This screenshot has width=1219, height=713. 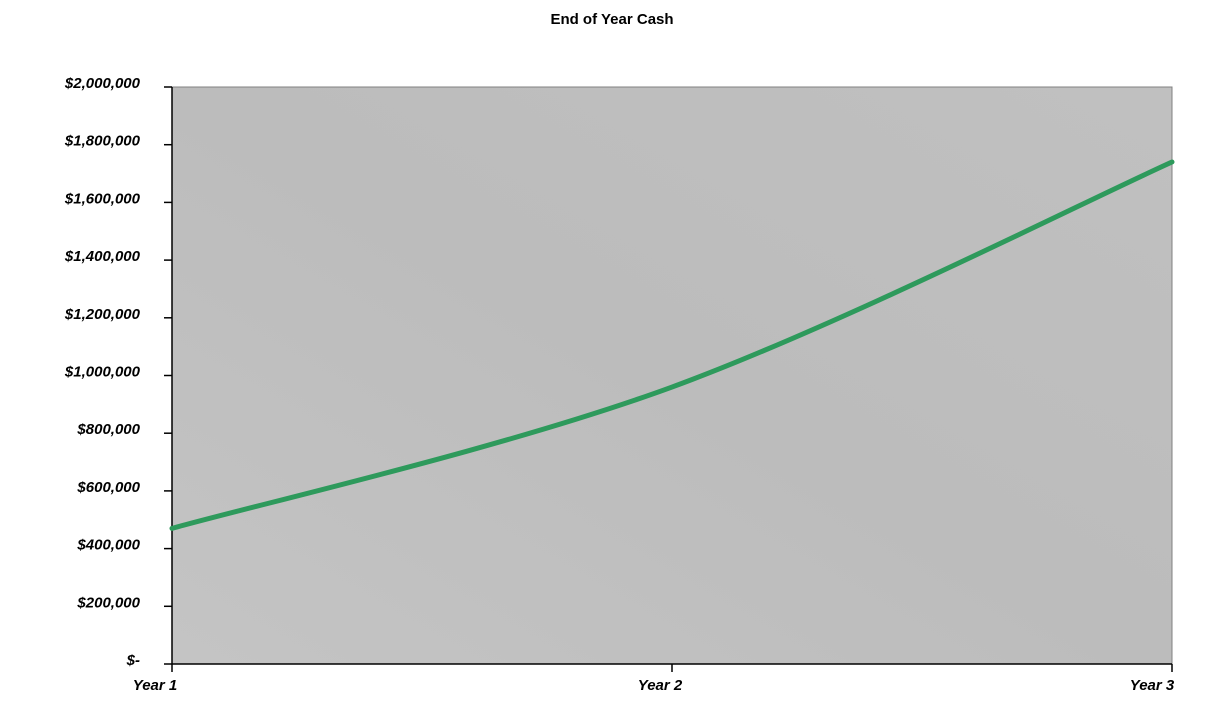 What do you see at coordinates (108, 602) in the screenshot?
I see `y-tick-label: $200,000` at bounding box center [108, 602].